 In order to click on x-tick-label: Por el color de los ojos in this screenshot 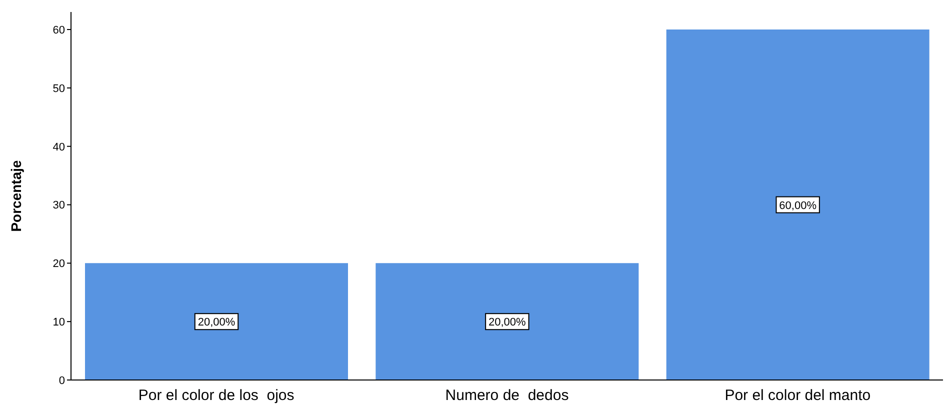, I will do `click(216, 395)`.